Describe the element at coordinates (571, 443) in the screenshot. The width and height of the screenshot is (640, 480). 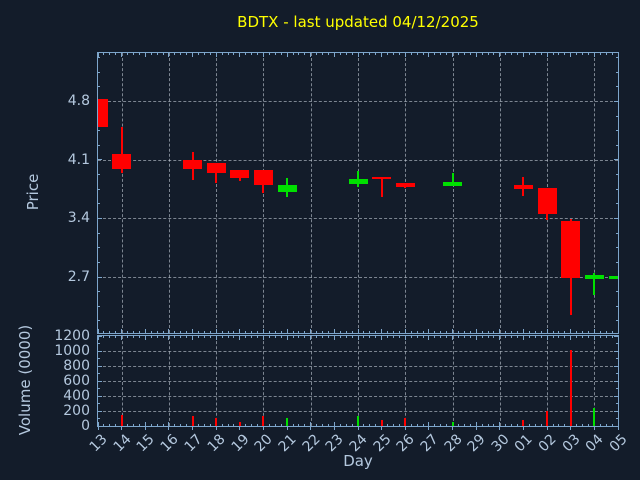
I see `x-tick-label-day-03: 03` at that location.